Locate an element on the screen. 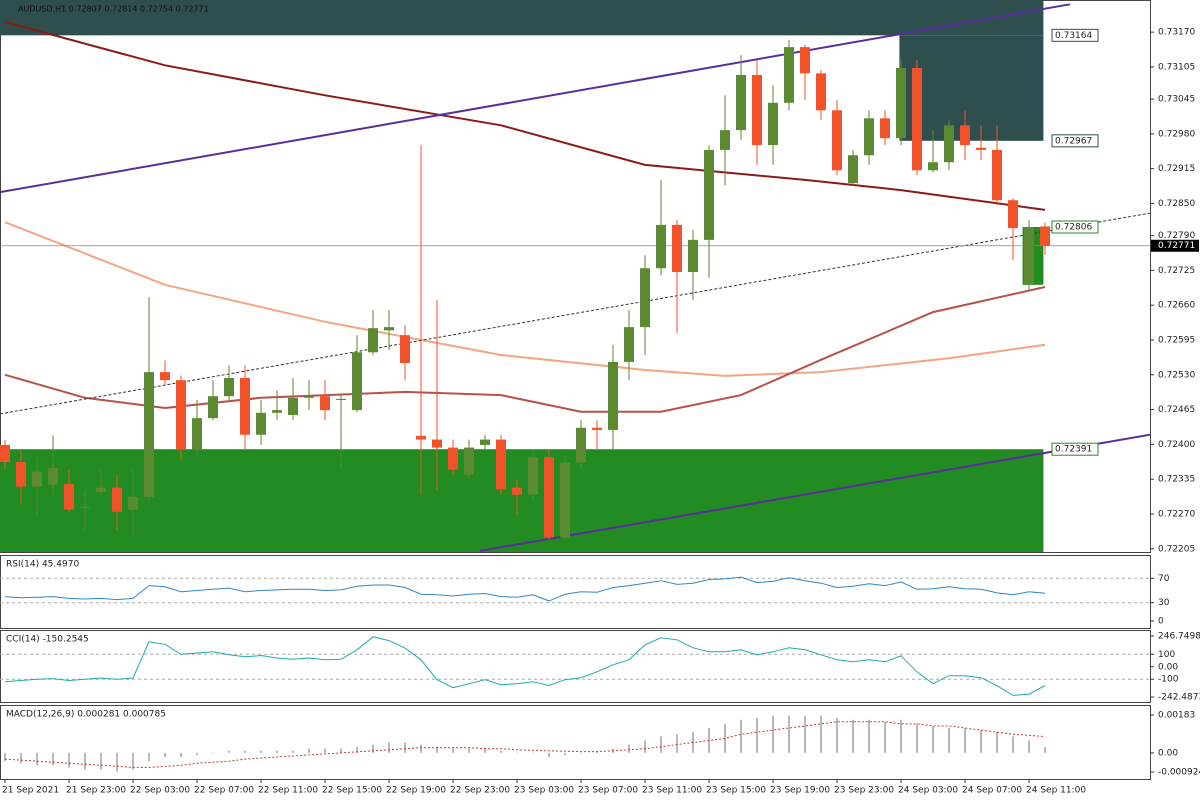 This screenshot has width=1200, height=804. y-tick-label: -100 is located at coordinates (1168, 680).